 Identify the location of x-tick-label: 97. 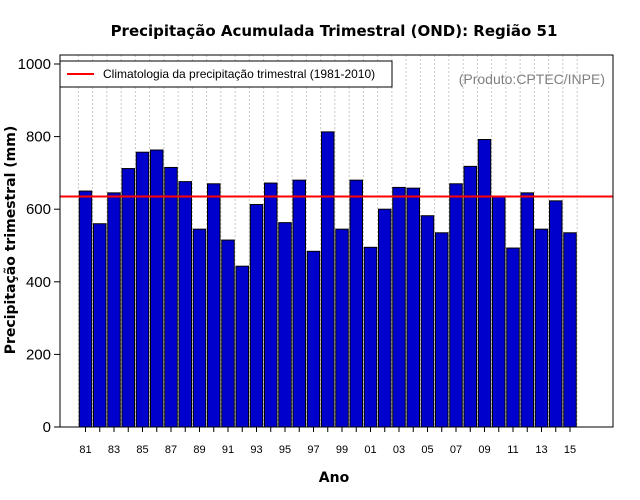
(313, 450).